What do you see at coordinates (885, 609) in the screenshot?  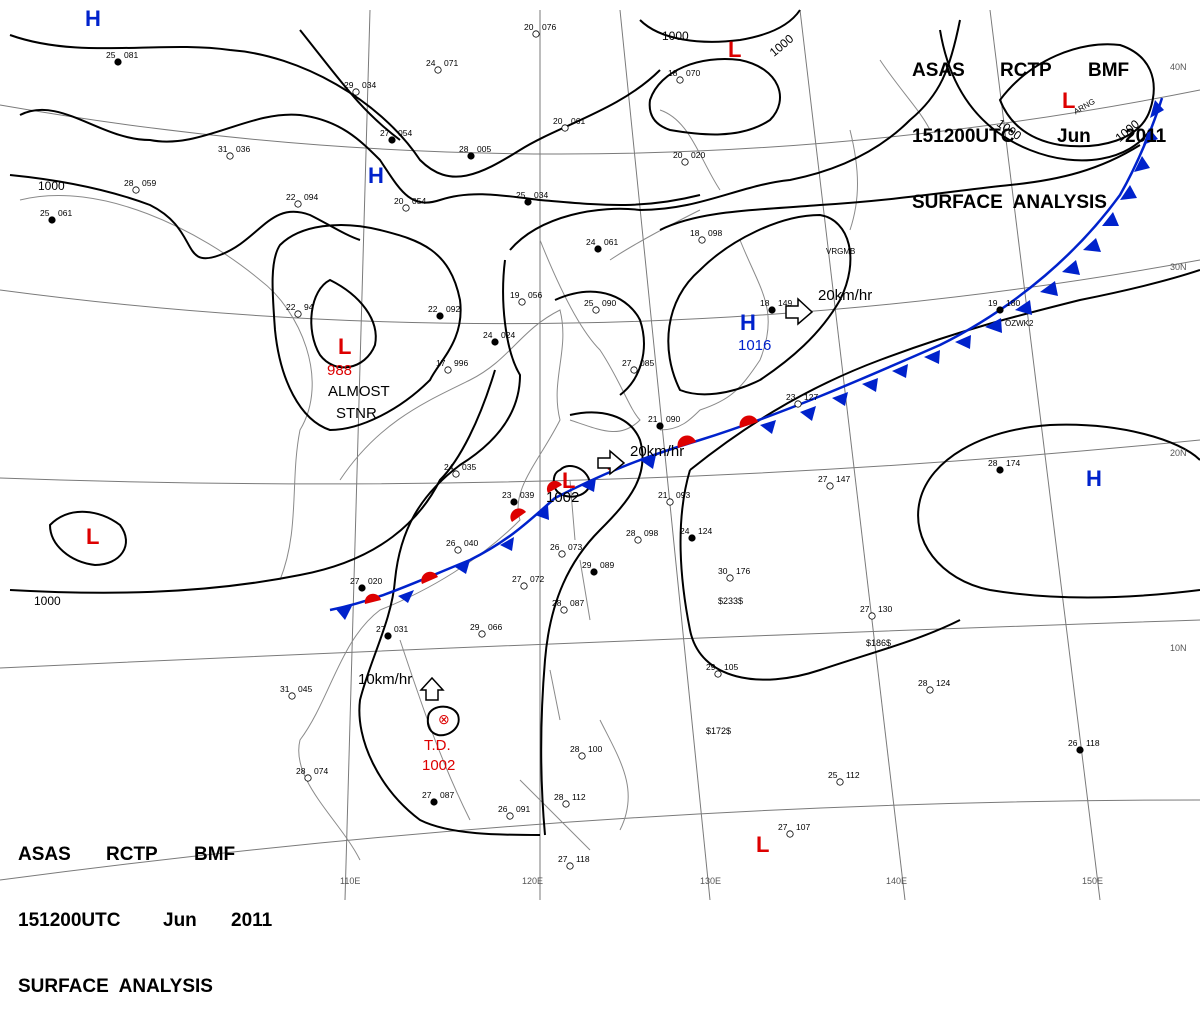 I see `station-pressure: 130` at bounding box center [885, 609].